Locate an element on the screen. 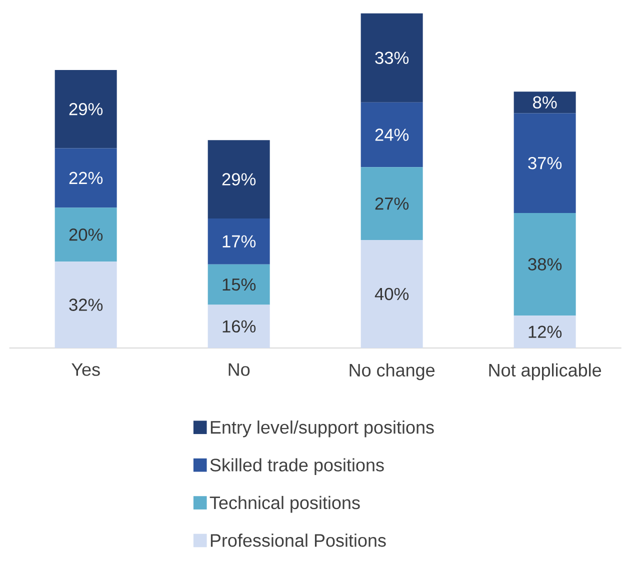 Image resolution: width=622 pixels, height=575 pixels. data-label: 12% is located at coordinates (545, 332).